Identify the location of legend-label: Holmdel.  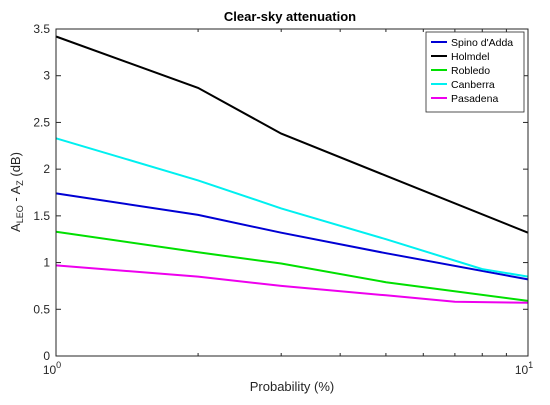
(470, 57).